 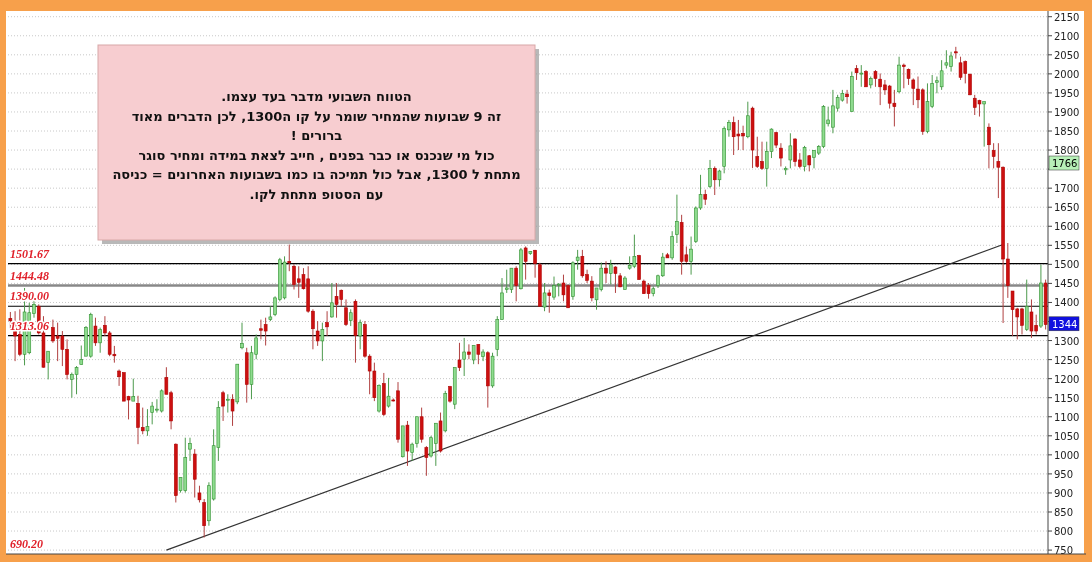 What do you see at coordinates (1067, 112) in the screenshot?
I see `y-tick-label: 1900` at bounding box center [1067, 112].